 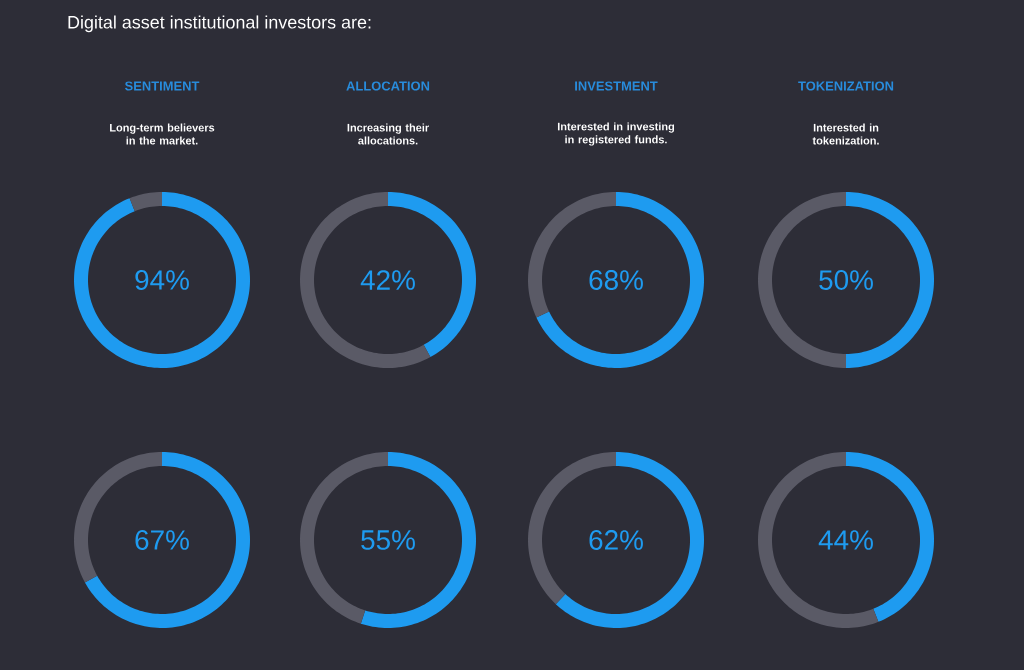 I want to click on text: 62%, so click(x=616, y=540).